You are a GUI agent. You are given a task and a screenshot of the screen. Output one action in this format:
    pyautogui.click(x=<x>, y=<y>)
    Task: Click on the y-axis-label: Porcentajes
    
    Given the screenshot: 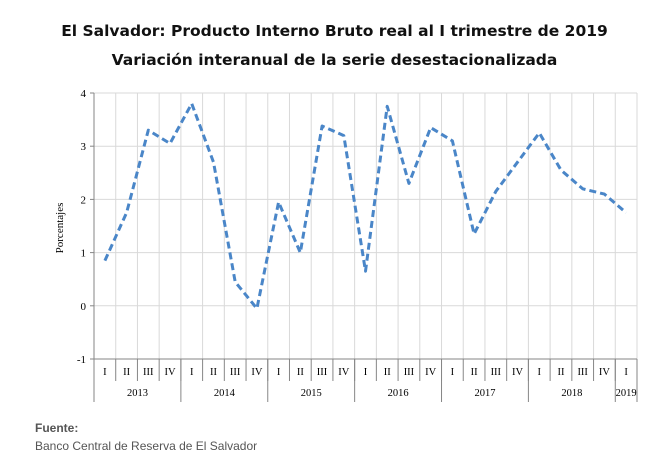 What is the action you would take?
    pyautogui.click(x=60, y=228)
    